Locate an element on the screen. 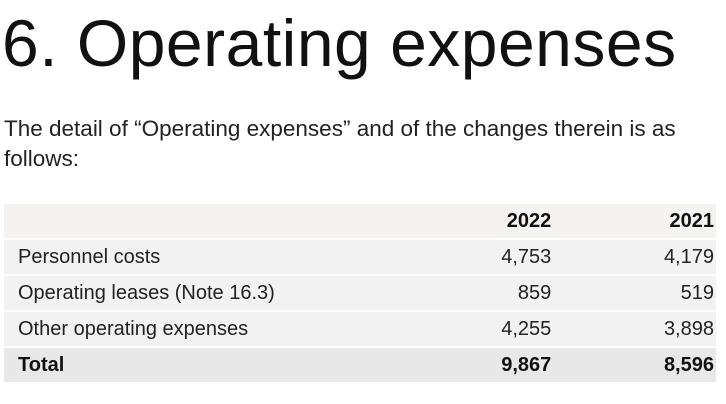  total-label: Total is located at coordinates (184, 364).